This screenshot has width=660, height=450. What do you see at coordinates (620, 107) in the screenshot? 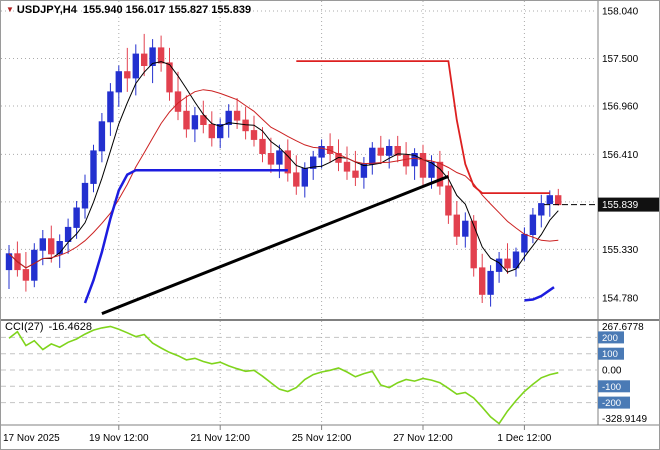
I see `price-tick-label: 156.960` at bounding box center [620, 107].